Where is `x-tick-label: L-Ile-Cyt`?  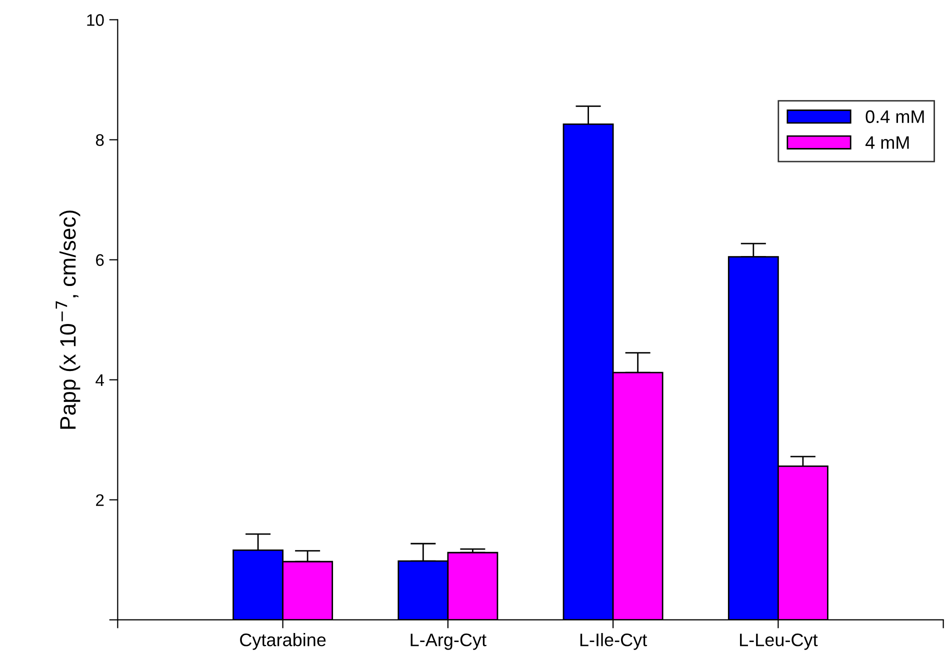 x-tick-label: L-Ile-Cyt is located at coordinates (614, 641).